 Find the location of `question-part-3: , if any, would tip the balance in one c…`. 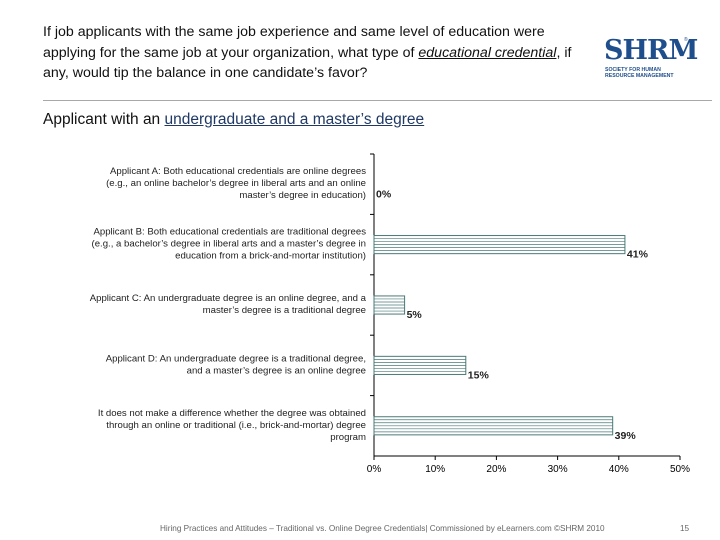

question-part-3: , if any, would tip the balance in one c… is located at coordinates (307, 63).